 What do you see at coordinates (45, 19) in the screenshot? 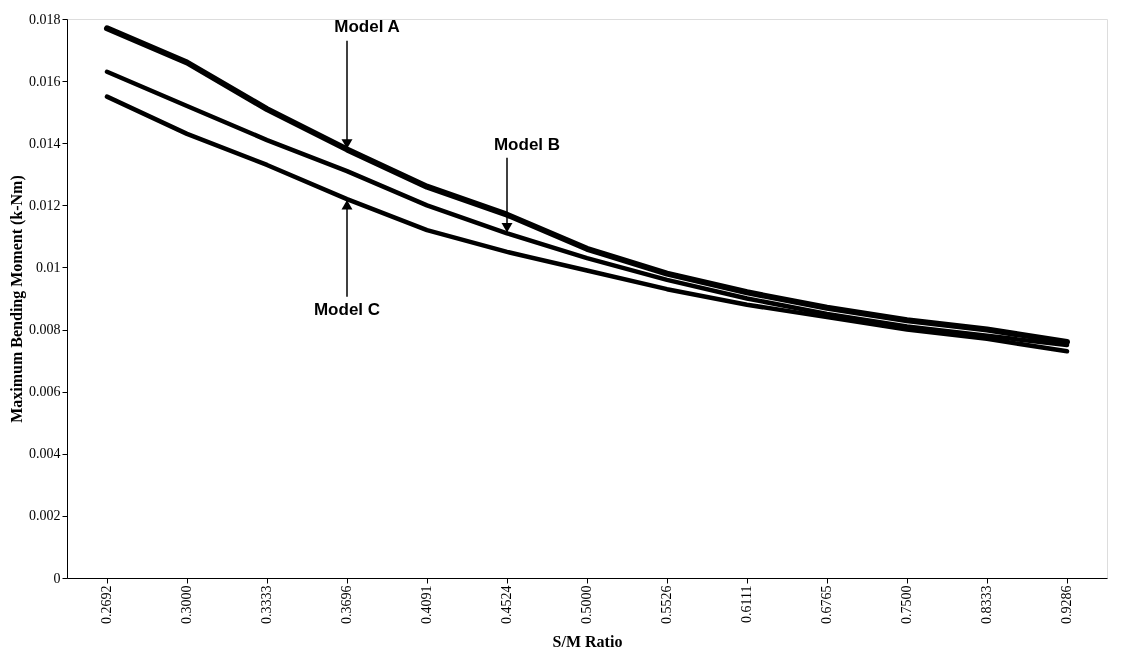
I see `y-tick-label: 0.018` at bounding box center [45, 19].